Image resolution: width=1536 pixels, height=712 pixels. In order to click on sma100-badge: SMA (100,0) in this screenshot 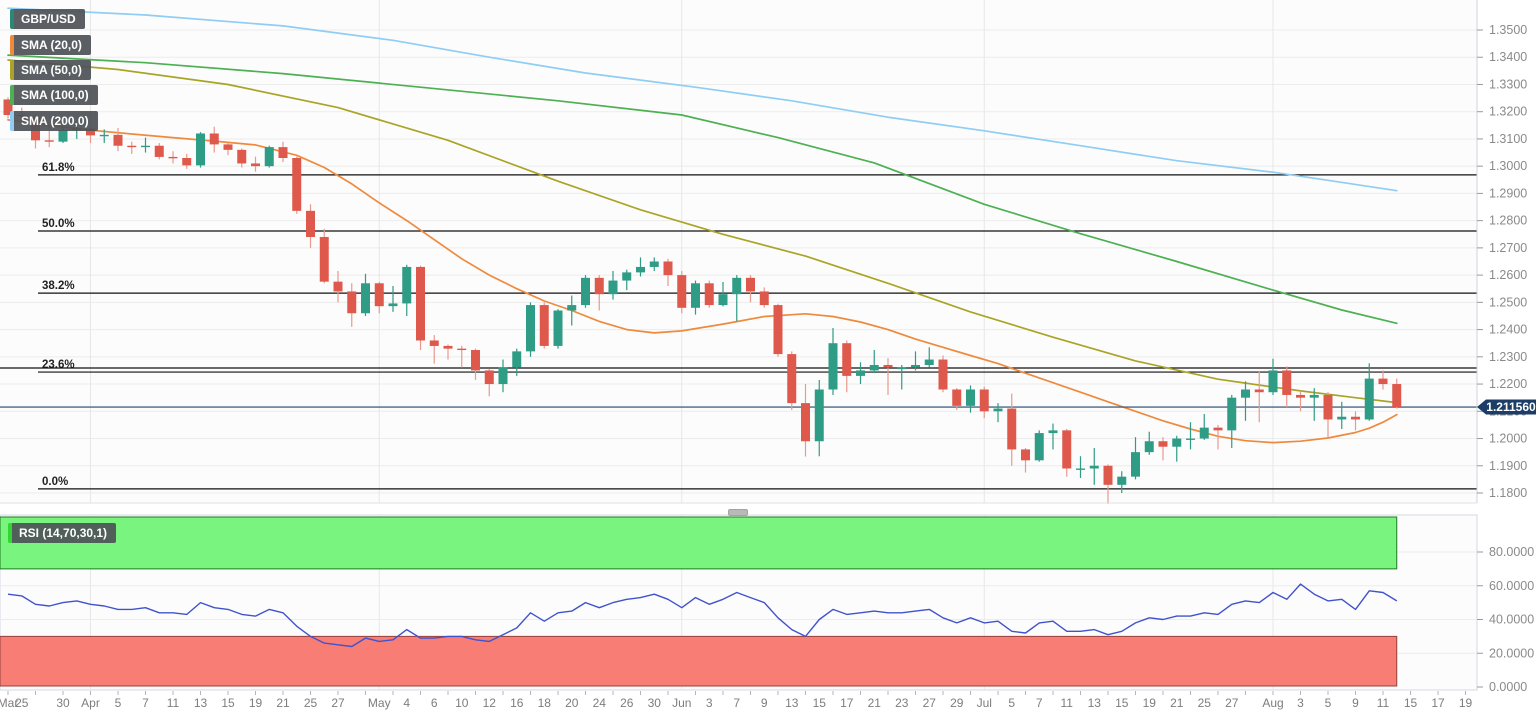, I will do `click(54, 95)`.